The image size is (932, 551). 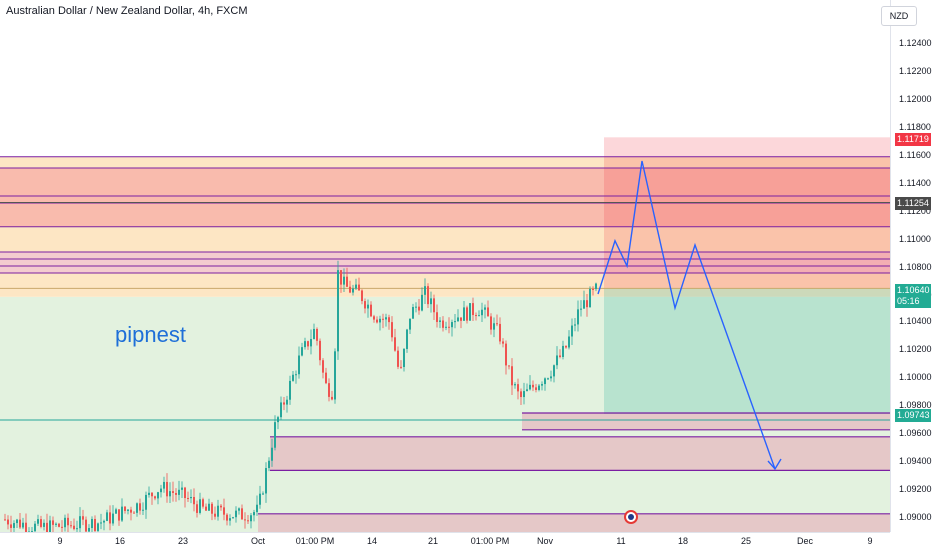 What do you see at coordinates (315, 541) in the screenshot?
I see `time-tick: 01:00 PM` at bounding box center [315, 541].